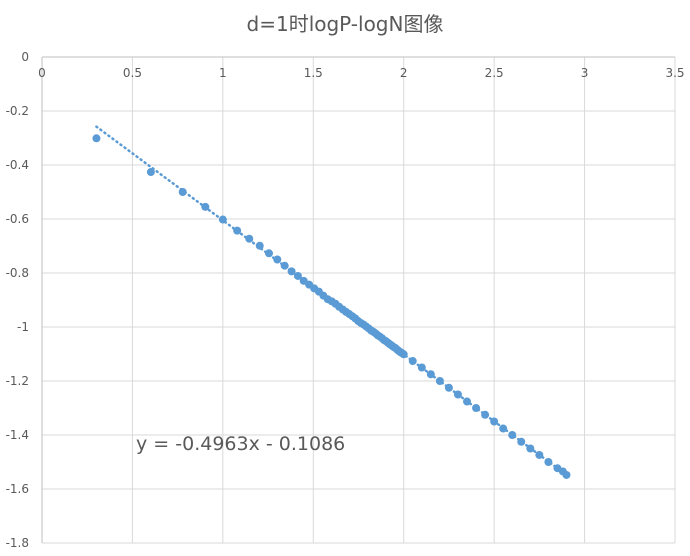 Image resolution: width=690 pixels, height=556 pixels. I want to click on x-tick-label: 3.5, so click(674, 73).